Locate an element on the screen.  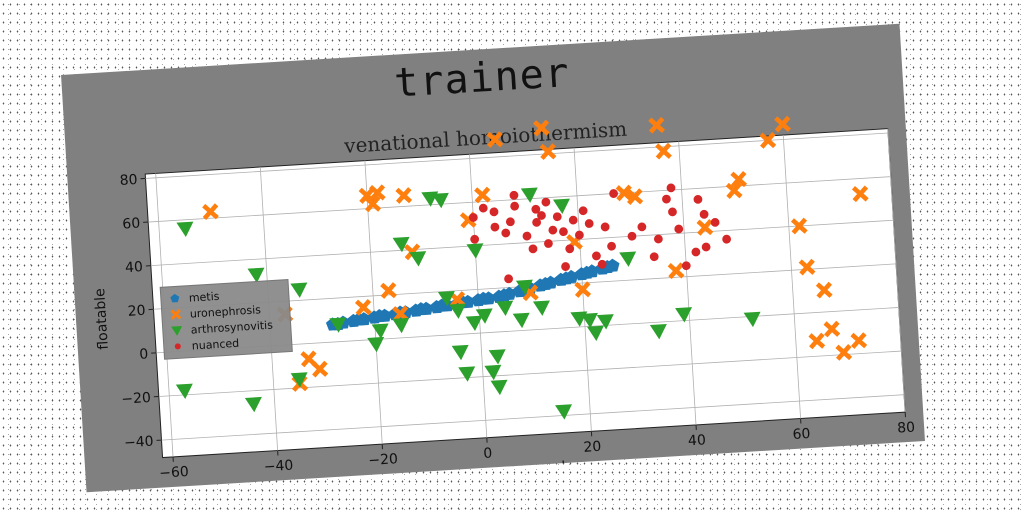
y-tick-label: −20 is located at coordinates (136, 399).